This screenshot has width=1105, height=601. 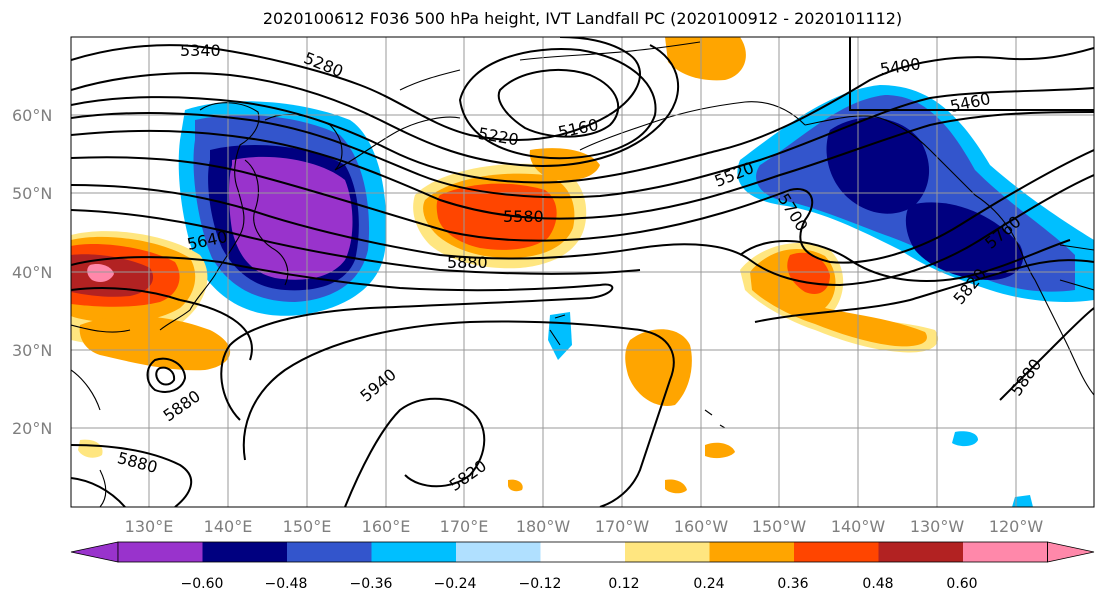 What do you see at coordinates (1016, 526) in the screenshot?
I see `lon-label: 120°W` at bounding box center [1016, 526].